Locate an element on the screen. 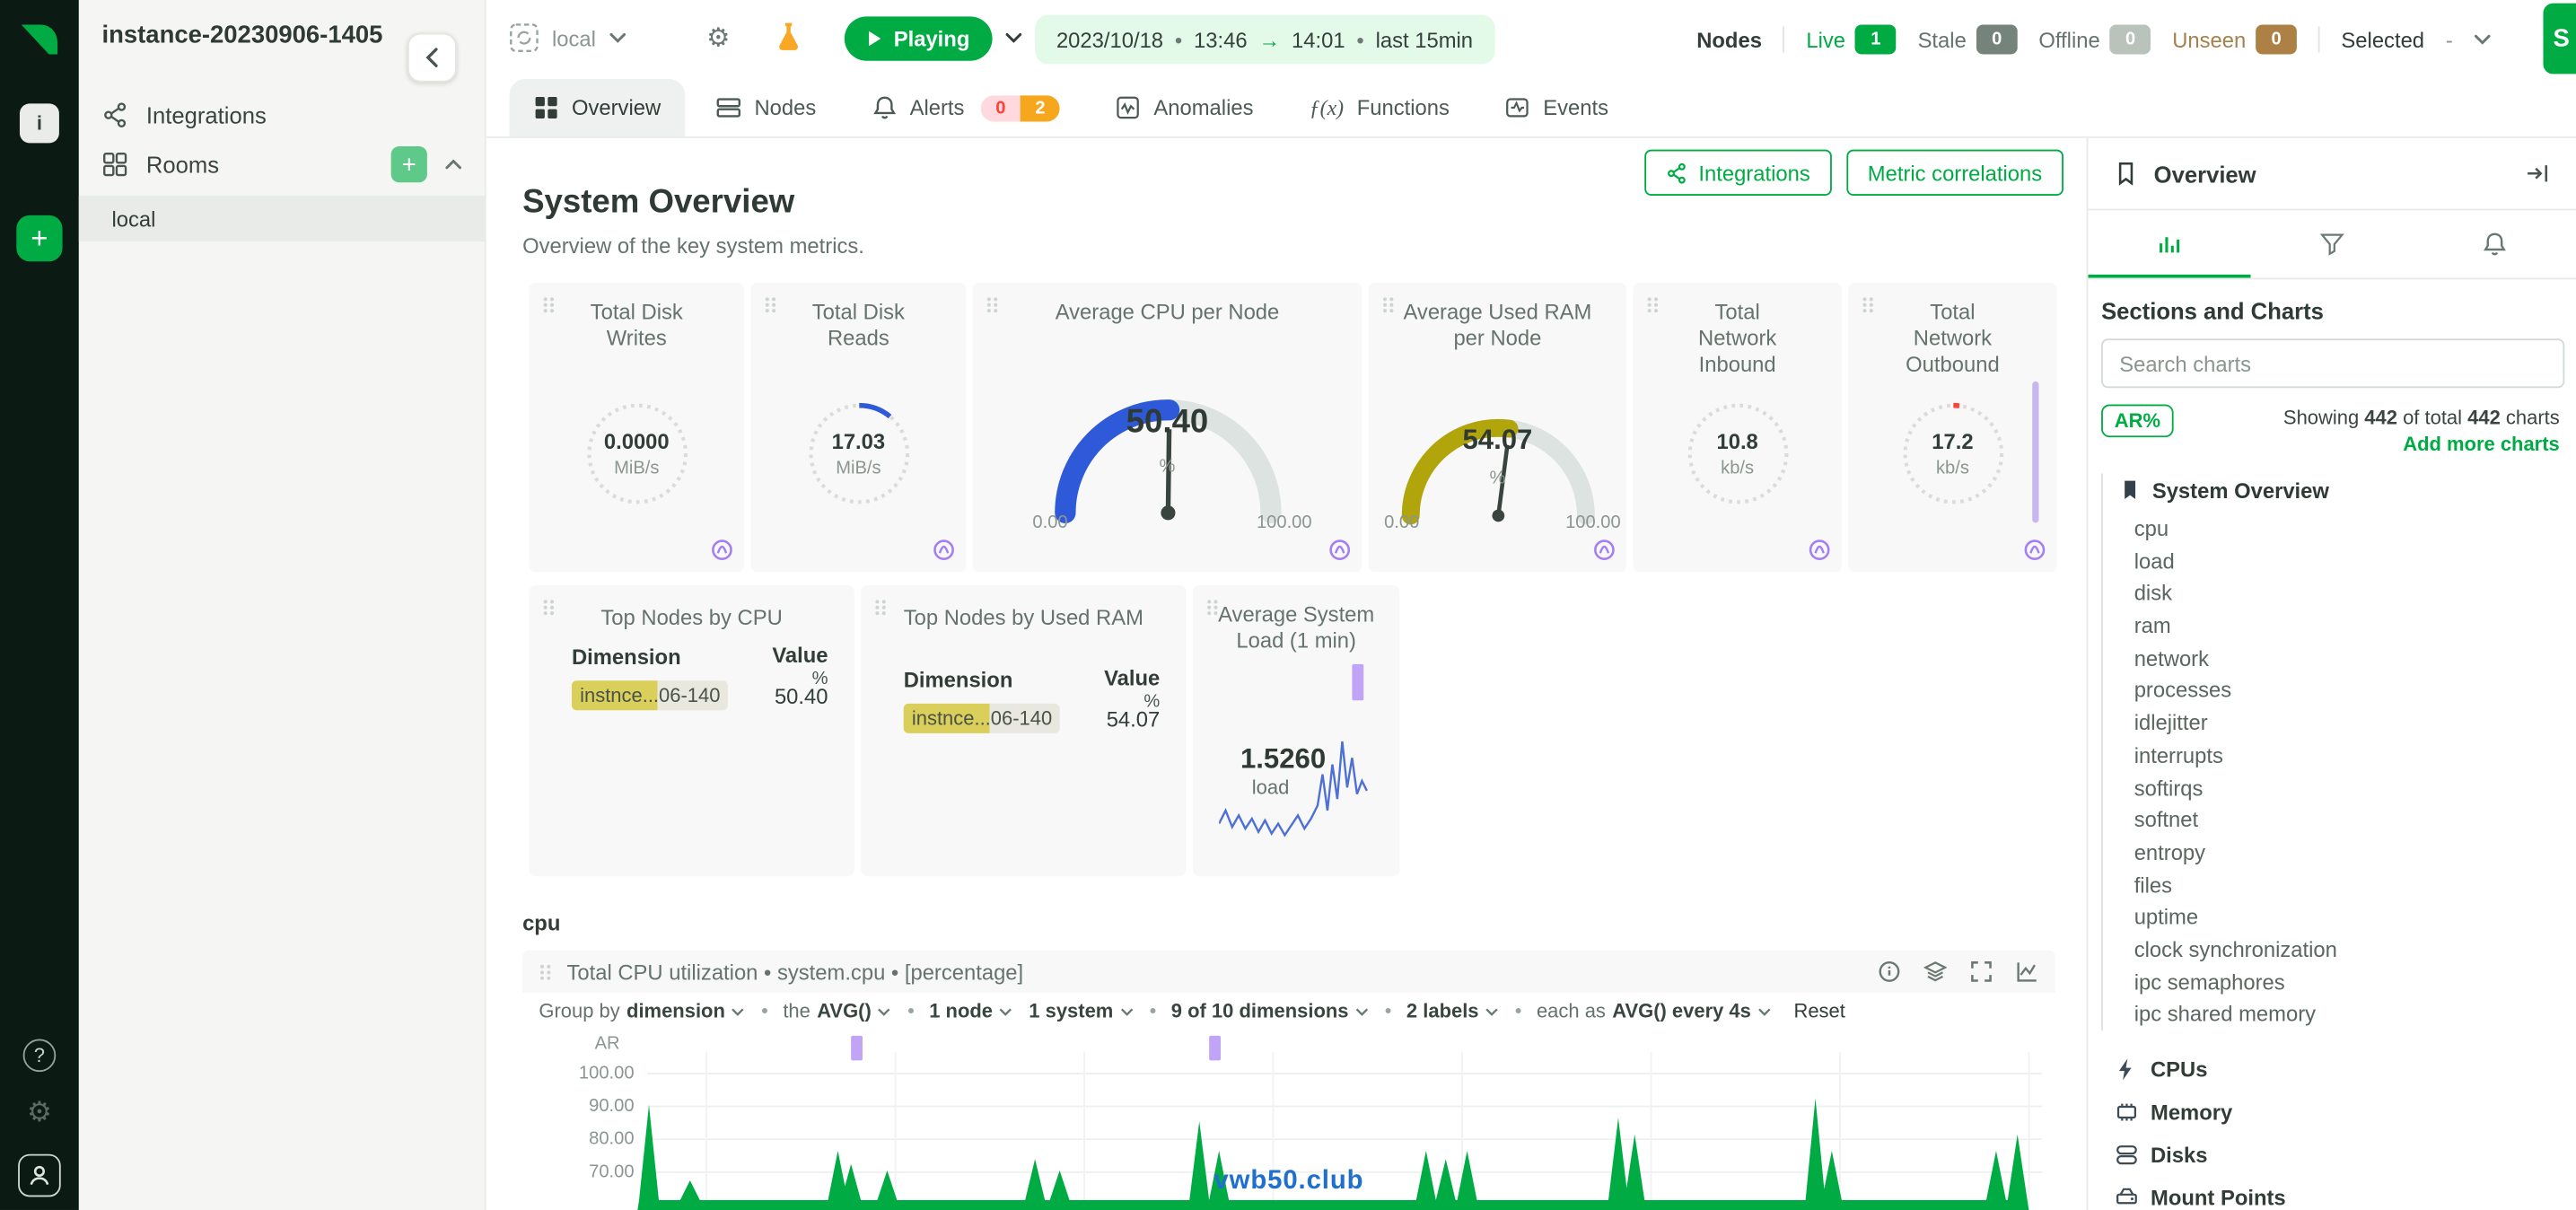  gauge-card-total-disk-reads: Total Disk Reads 17.03 MiB/s is located at coordinates (858, 428).